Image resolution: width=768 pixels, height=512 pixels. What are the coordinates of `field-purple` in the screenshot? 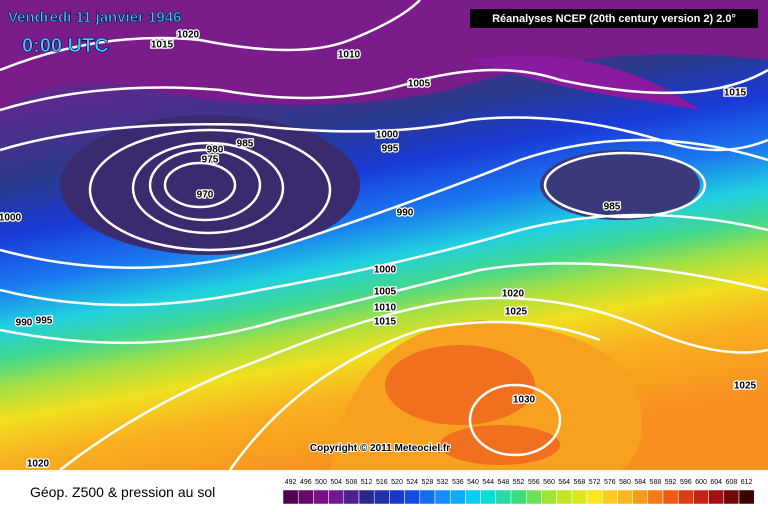 It's located at (585, 82).